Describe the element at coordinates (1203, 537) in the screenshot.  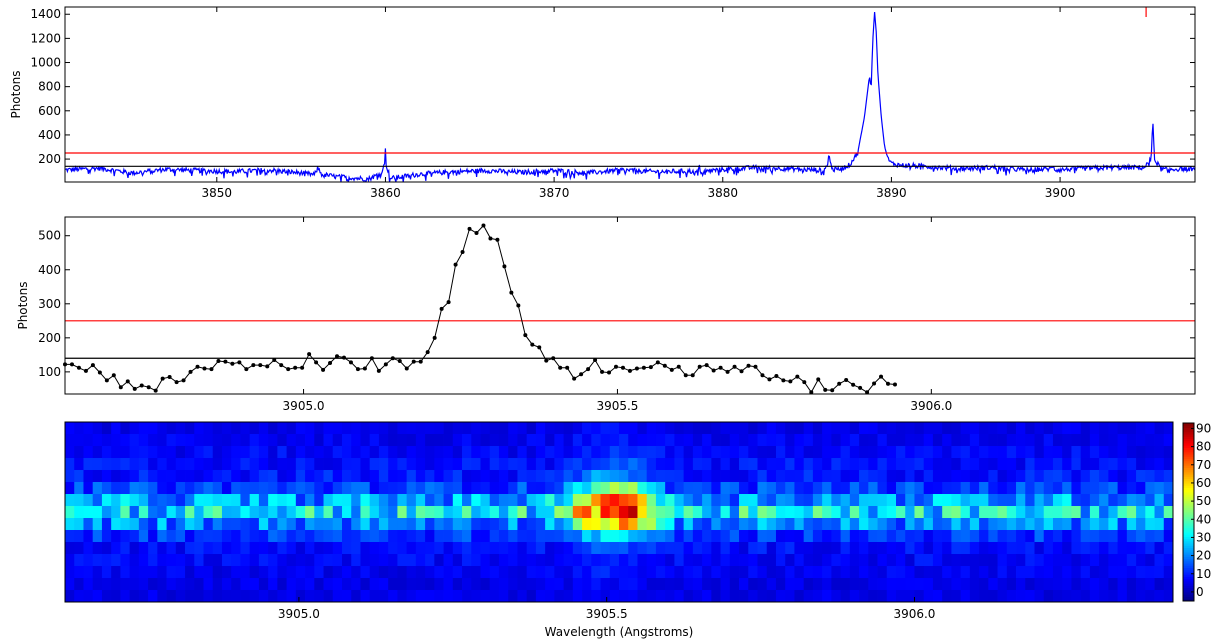
I see `colorbar-tick-label: 30` at that location.